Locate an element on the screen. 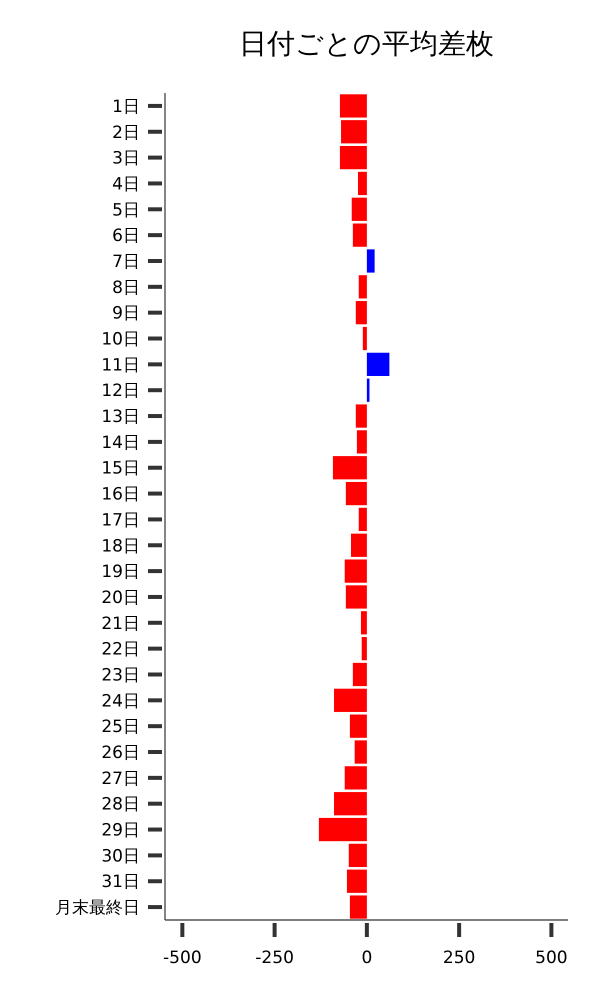 This screenshot has height=1000, width=600. y-tick-label: 12日 is located at coordinates (120, 391).